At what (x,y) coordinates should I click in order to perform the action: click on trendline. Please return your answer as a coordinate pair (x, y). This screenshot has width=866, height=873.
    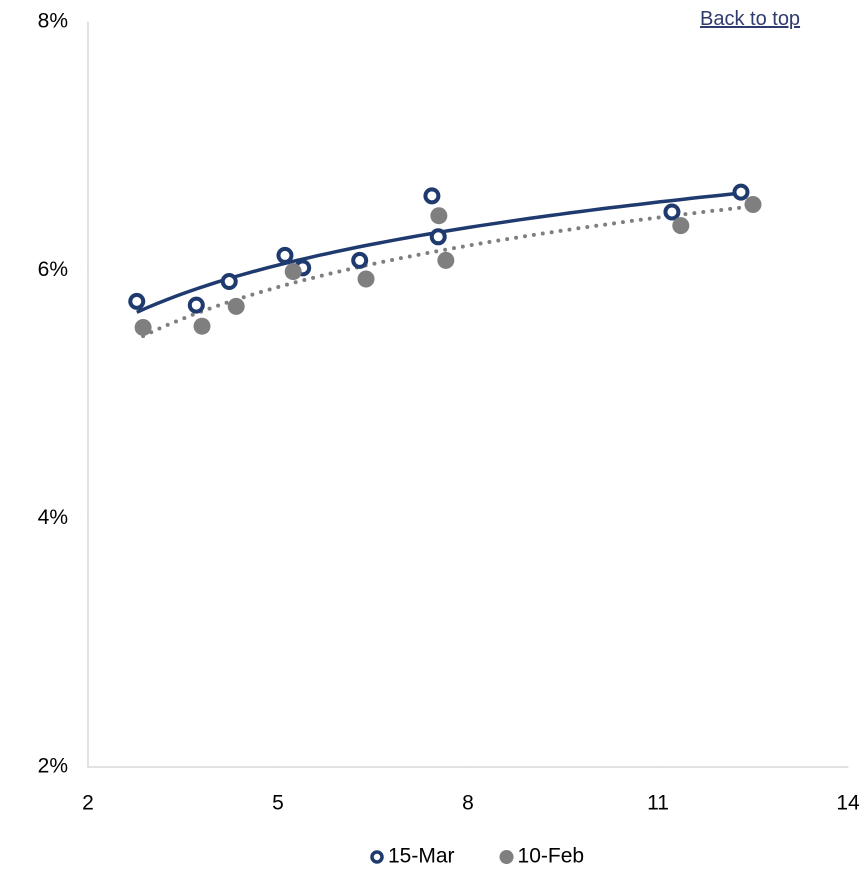
    Looking at the image, I should click on (448, 271).